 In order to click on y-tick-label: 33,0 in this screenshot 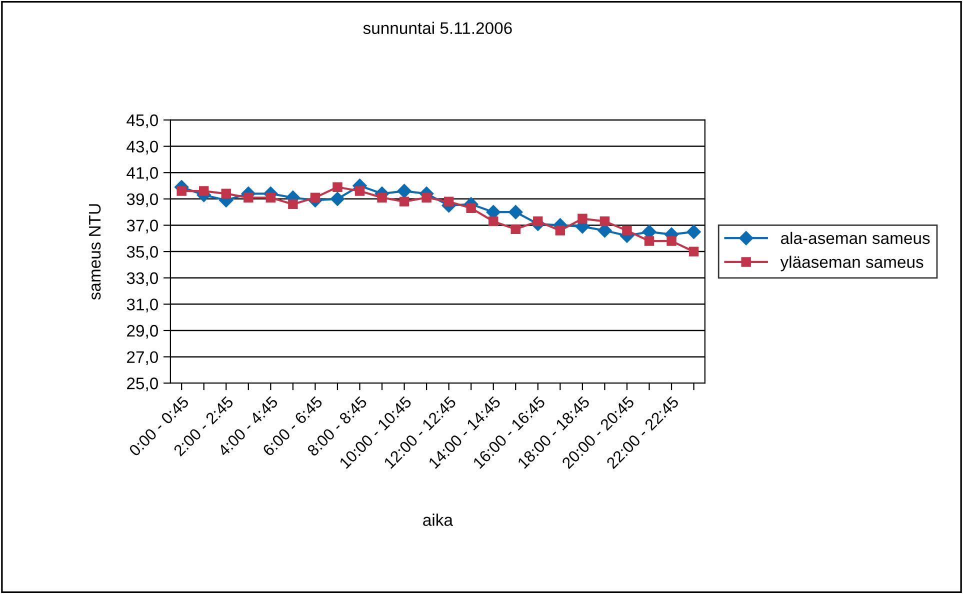, I will do `click(142, 279)`.